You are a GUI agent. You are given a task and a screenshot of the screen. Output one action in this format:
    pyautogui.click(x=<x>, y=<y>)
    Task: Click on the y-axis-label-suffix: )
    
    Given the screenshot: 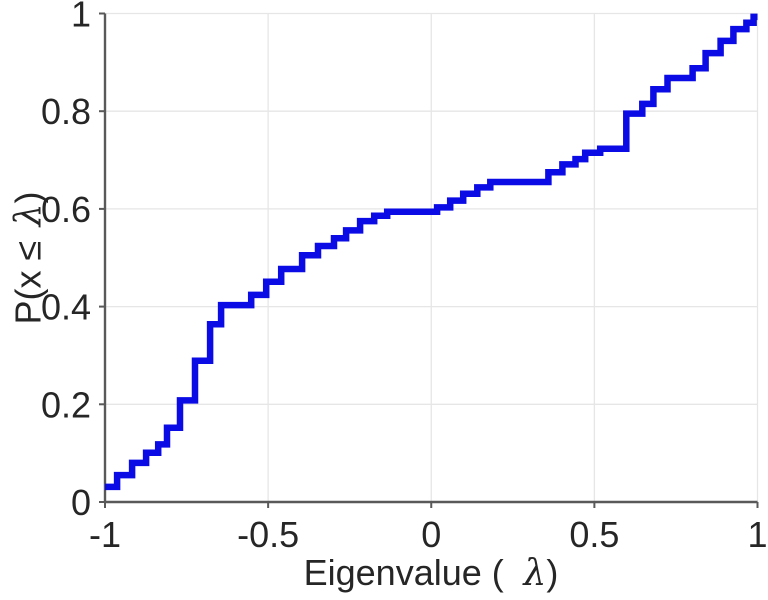 What is the action you would take?
    pyautogui.click(x=28, y=197)
    